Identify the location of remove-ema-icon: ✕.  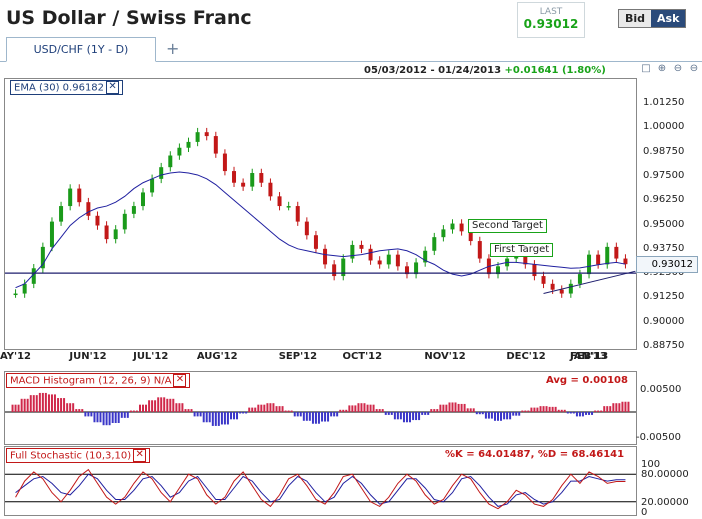
(113, 87).